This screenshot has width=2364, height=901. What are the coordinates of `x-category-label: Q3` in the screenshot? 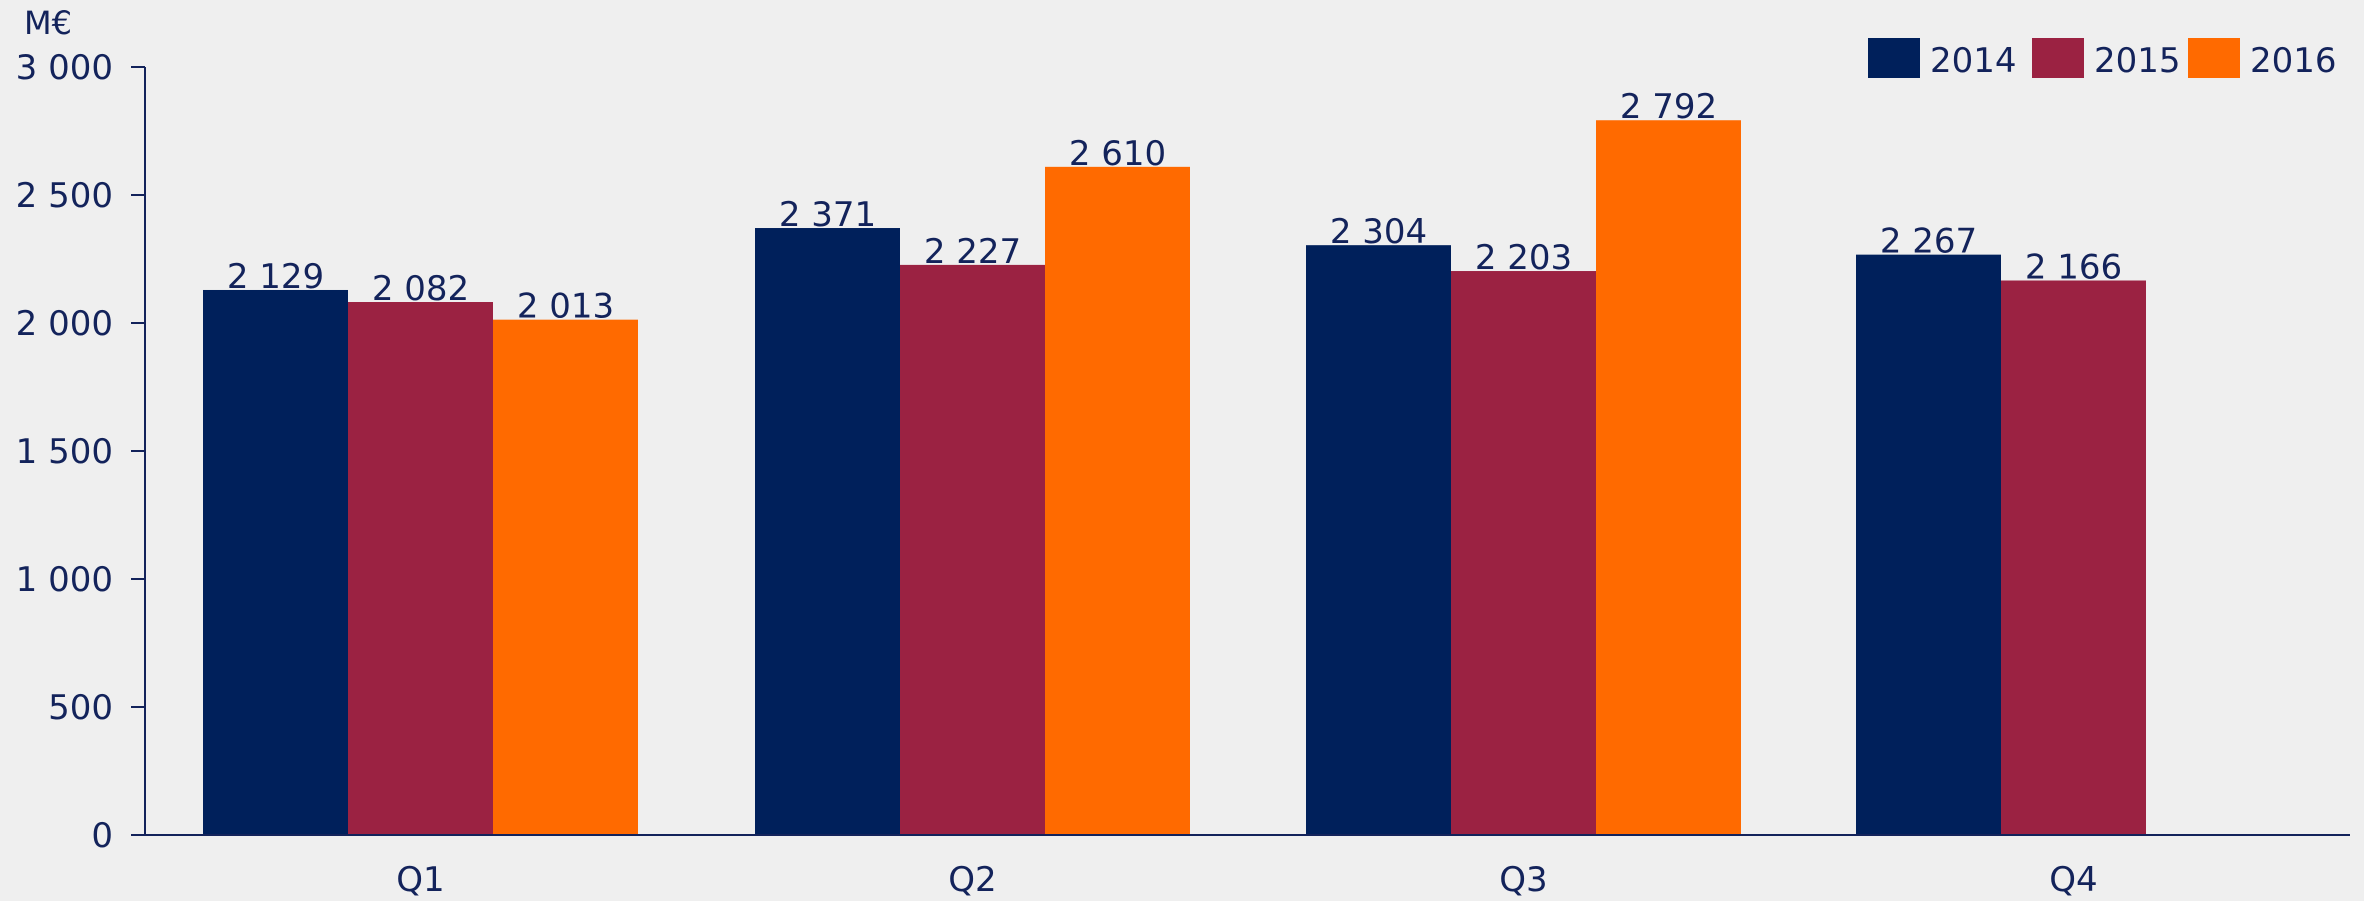 It's located at (1523, 880).